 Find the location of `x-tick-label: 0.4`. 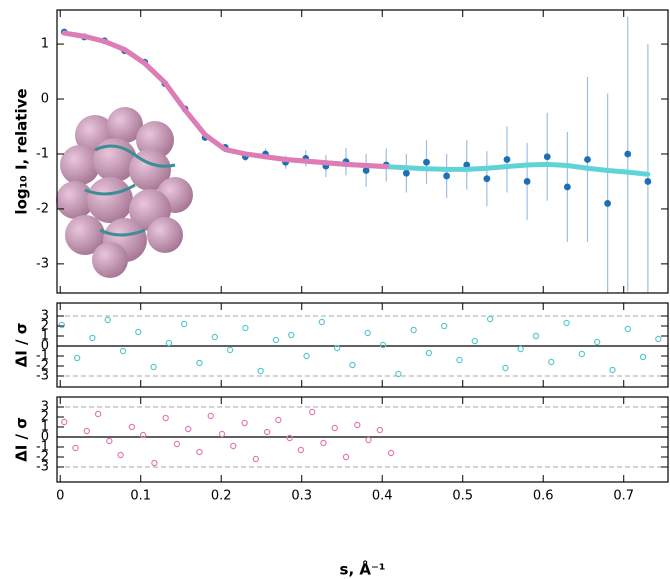

x-tick-label: 0.4 is located at coordinates (382, 496).